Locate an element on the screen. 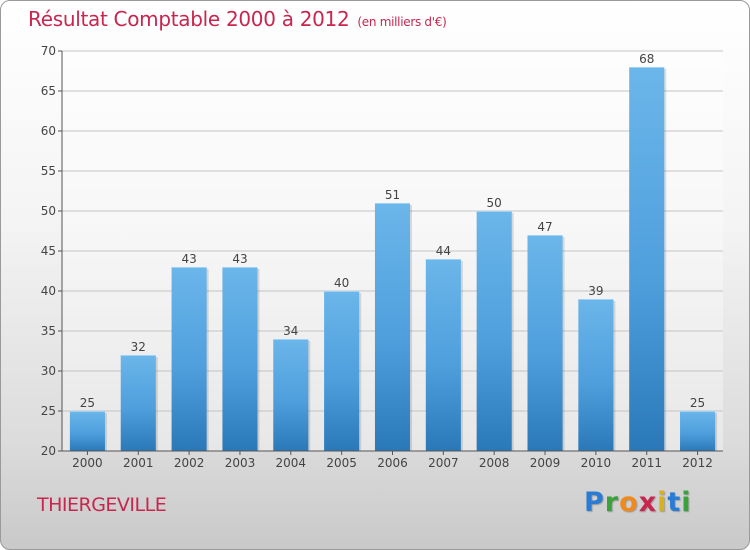 The image size is (750, 550). x-tick-label: 2005 is located at coordinates (341, 463).